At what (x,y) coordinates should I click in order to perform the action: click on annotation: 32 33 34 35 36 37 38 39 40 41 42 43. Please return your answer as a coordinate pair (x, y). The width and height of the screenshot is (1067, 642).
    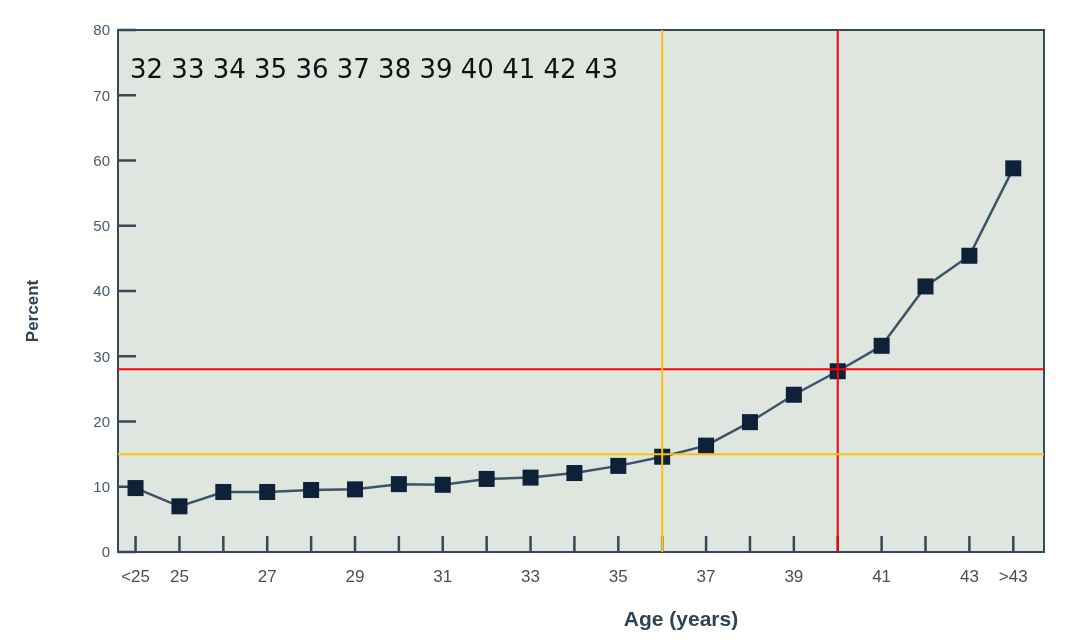
    Looking at the image, I should click on (374, 69).